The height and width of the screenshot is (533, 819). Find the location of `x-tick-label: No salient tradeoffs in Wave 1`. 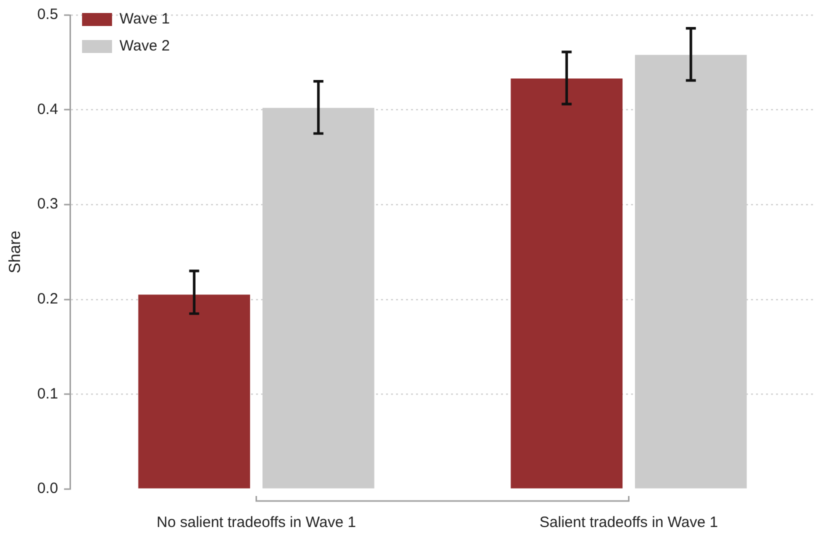

x-tick-label: No salient tradeoffs in Wave 1 is located at coordinates (256, 523).